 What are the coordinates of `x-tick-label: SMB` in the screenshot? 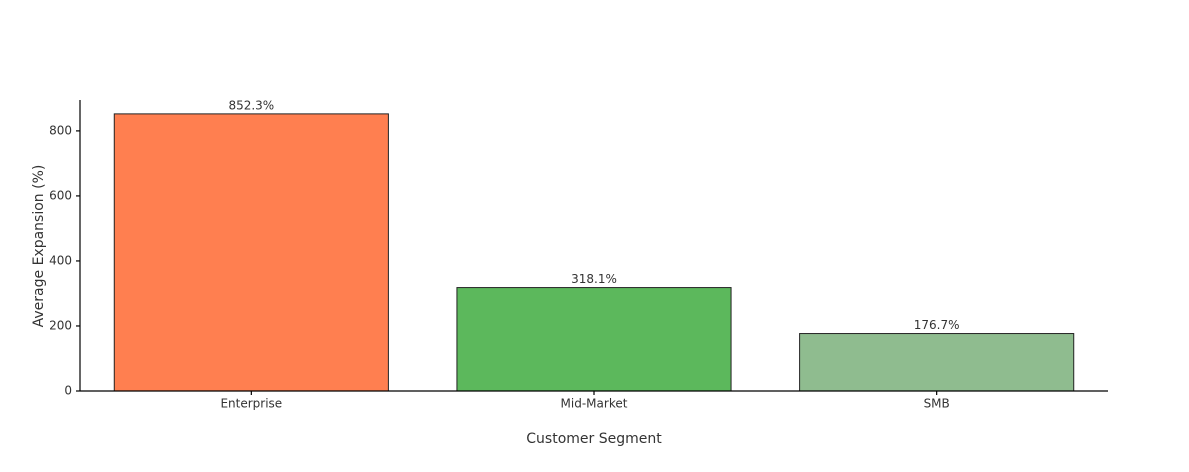 It's located at (937, 404).